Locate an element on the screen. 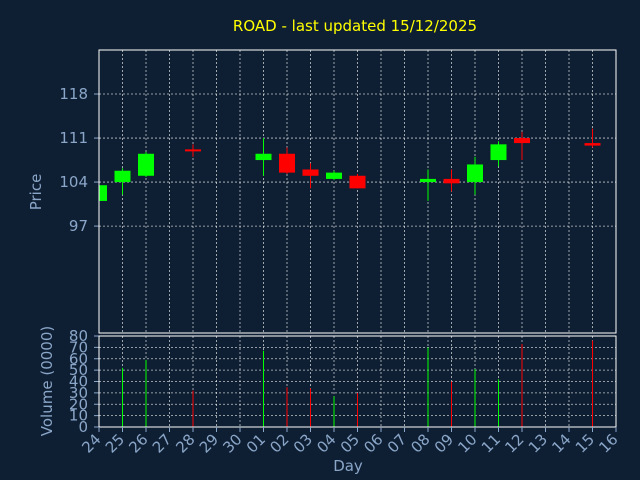 The height and width of the screenshot is (480, 640). volume-tick-label: 40 is located at coordinates (78, 382).